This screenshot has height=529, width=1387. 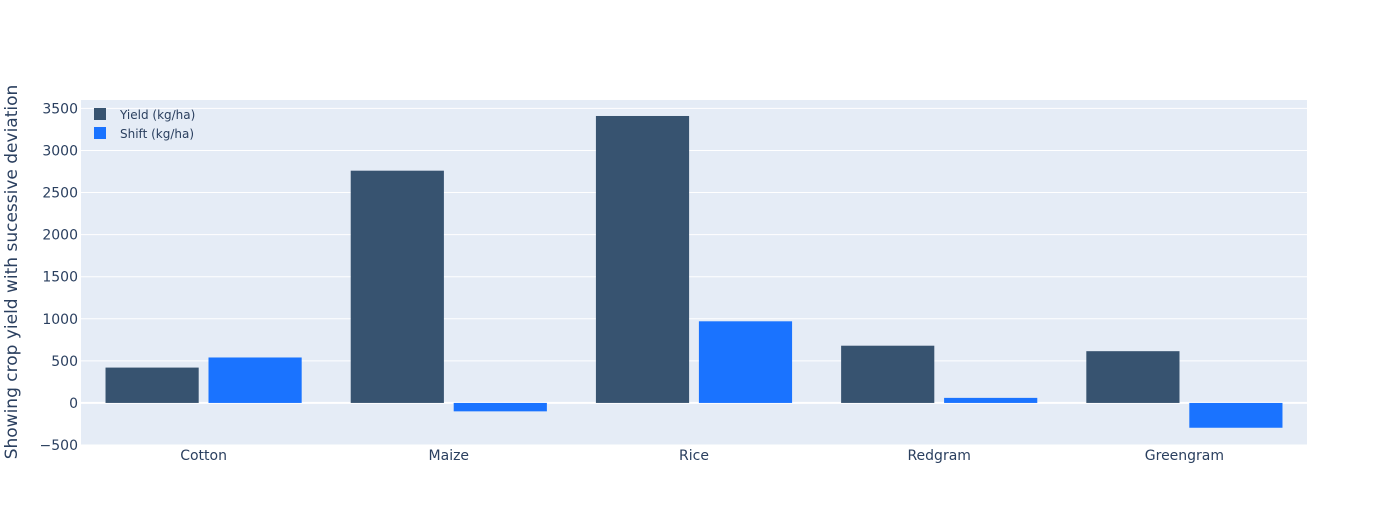 What do you see at coordinates (60, 109) in the screenshot?
I see `y-tick-label: 3500` at bounding box center [60, 109].